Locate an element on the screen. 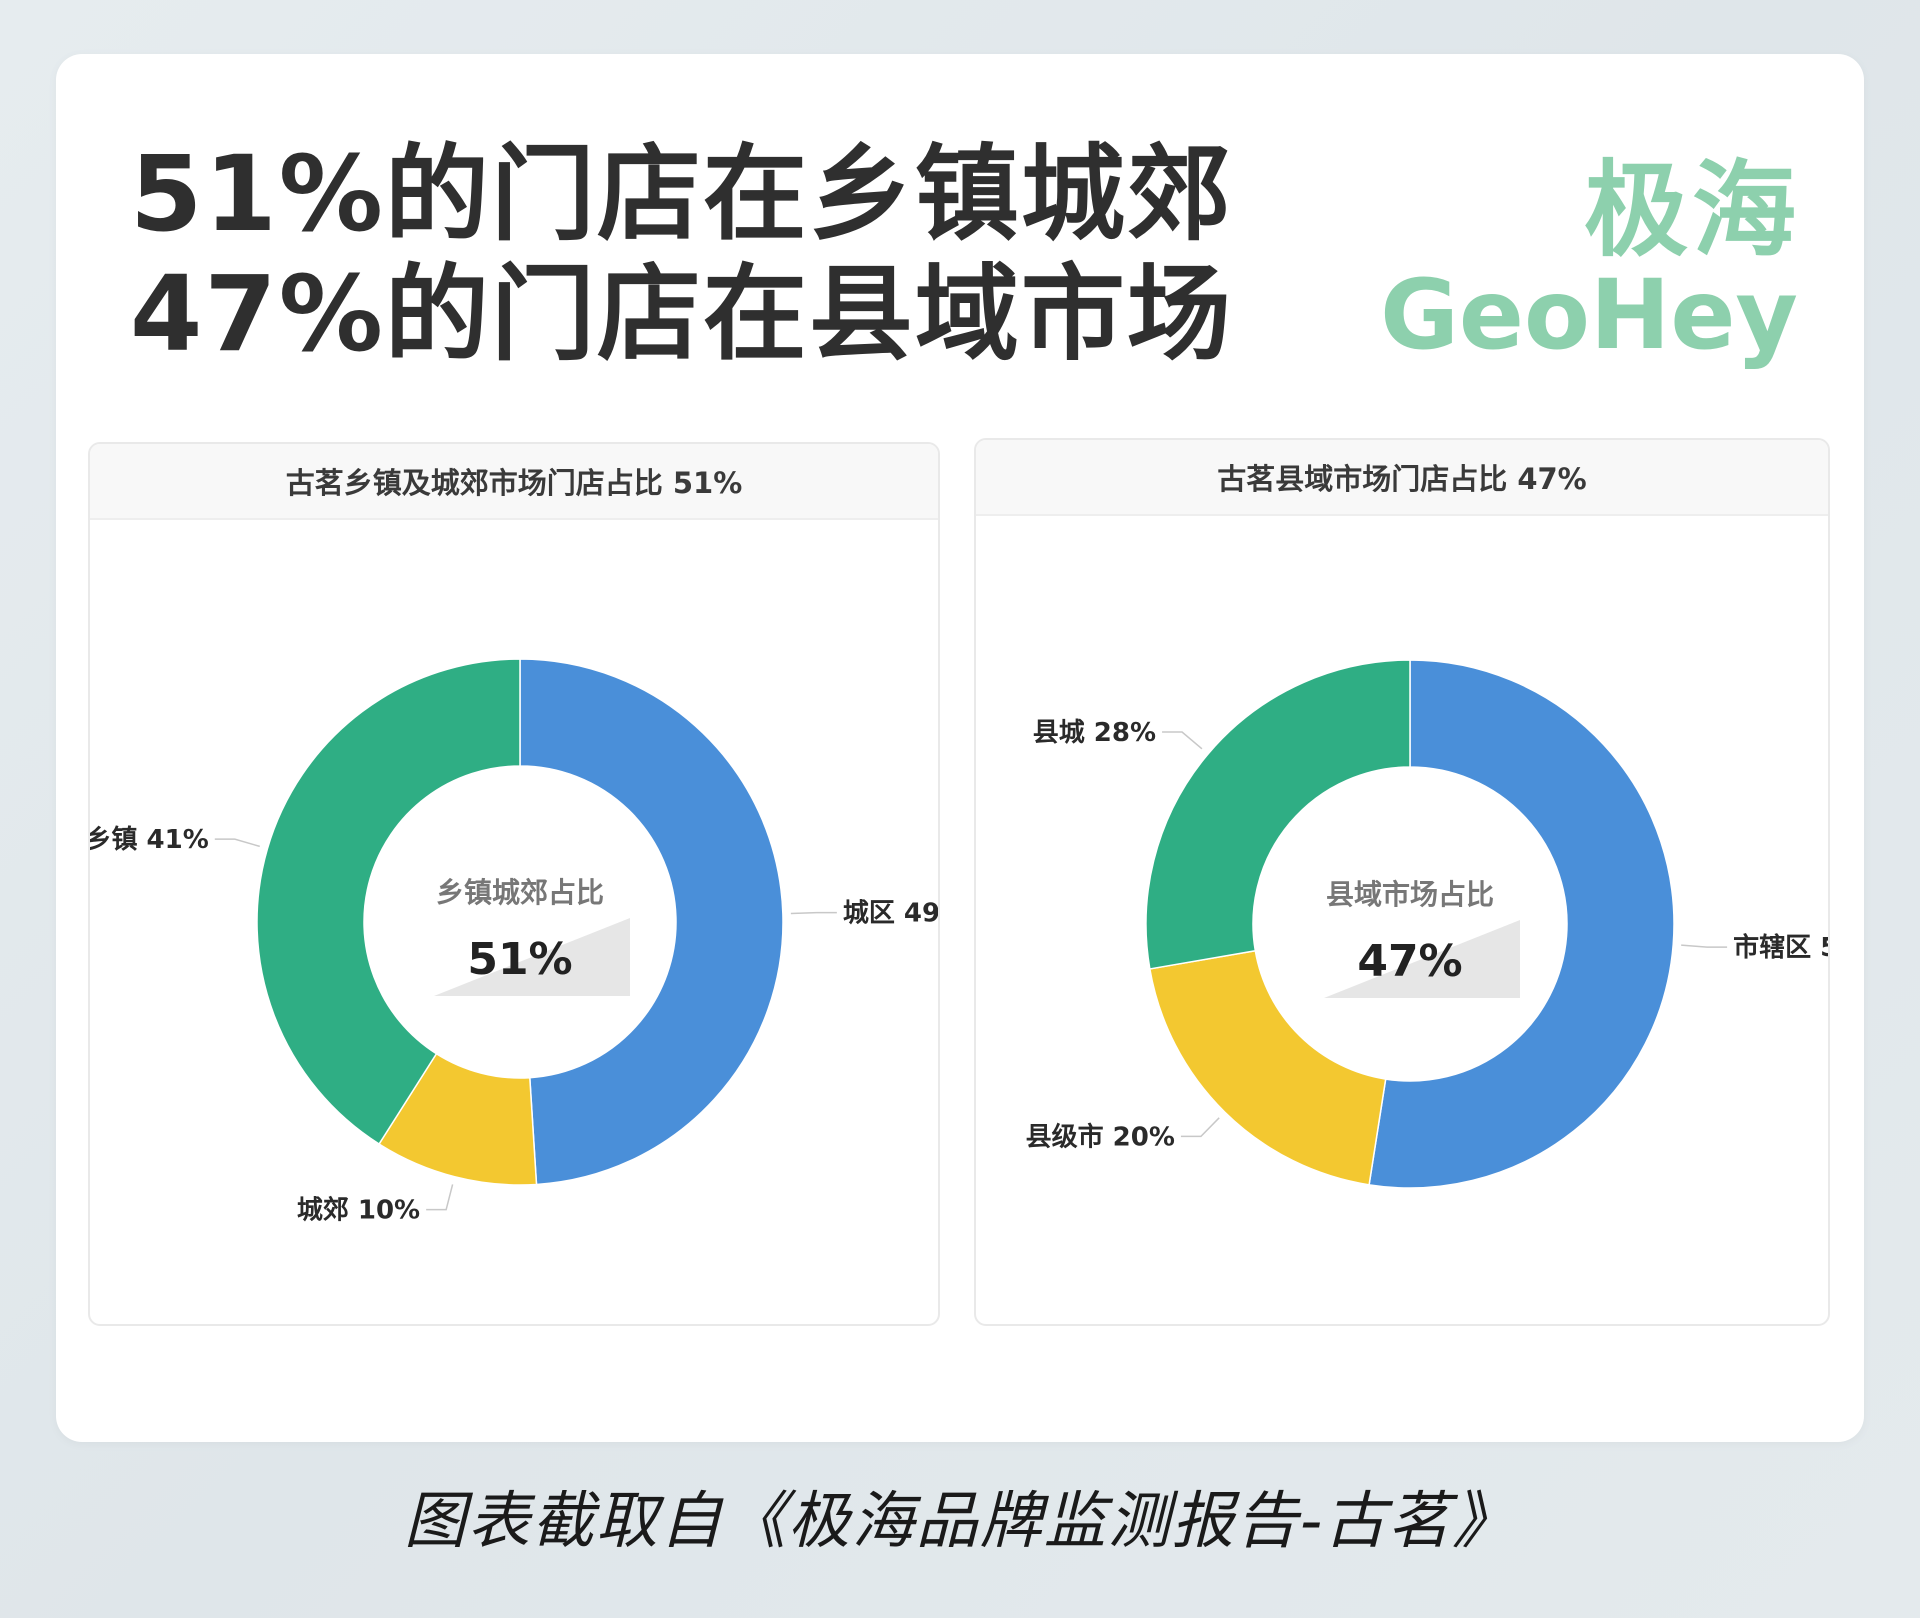 Image resolution: width=1920 pixels, height=1618 pixels. donut-slice-城区 is located at coordinates (651, 921).